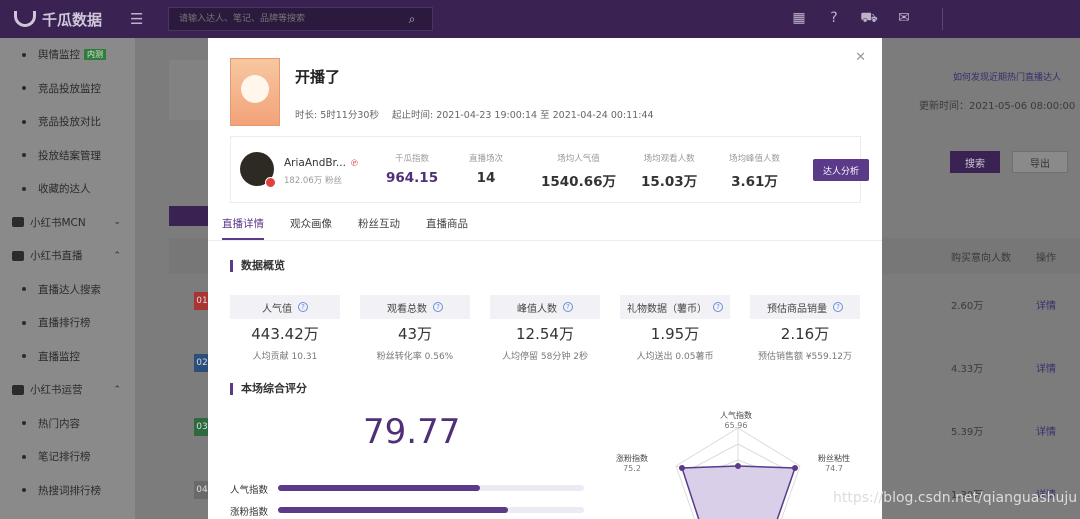 The image size is (1080, 519). I want to click on mail-icon: ✉, so click(904, 18).